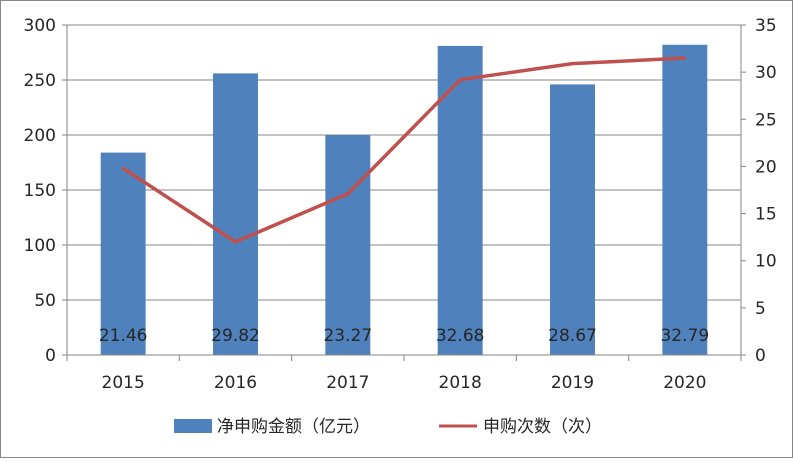 The width and height of the screenshot is (793, 462). I want to click on right-tick-label: 20, so click(766, 167).